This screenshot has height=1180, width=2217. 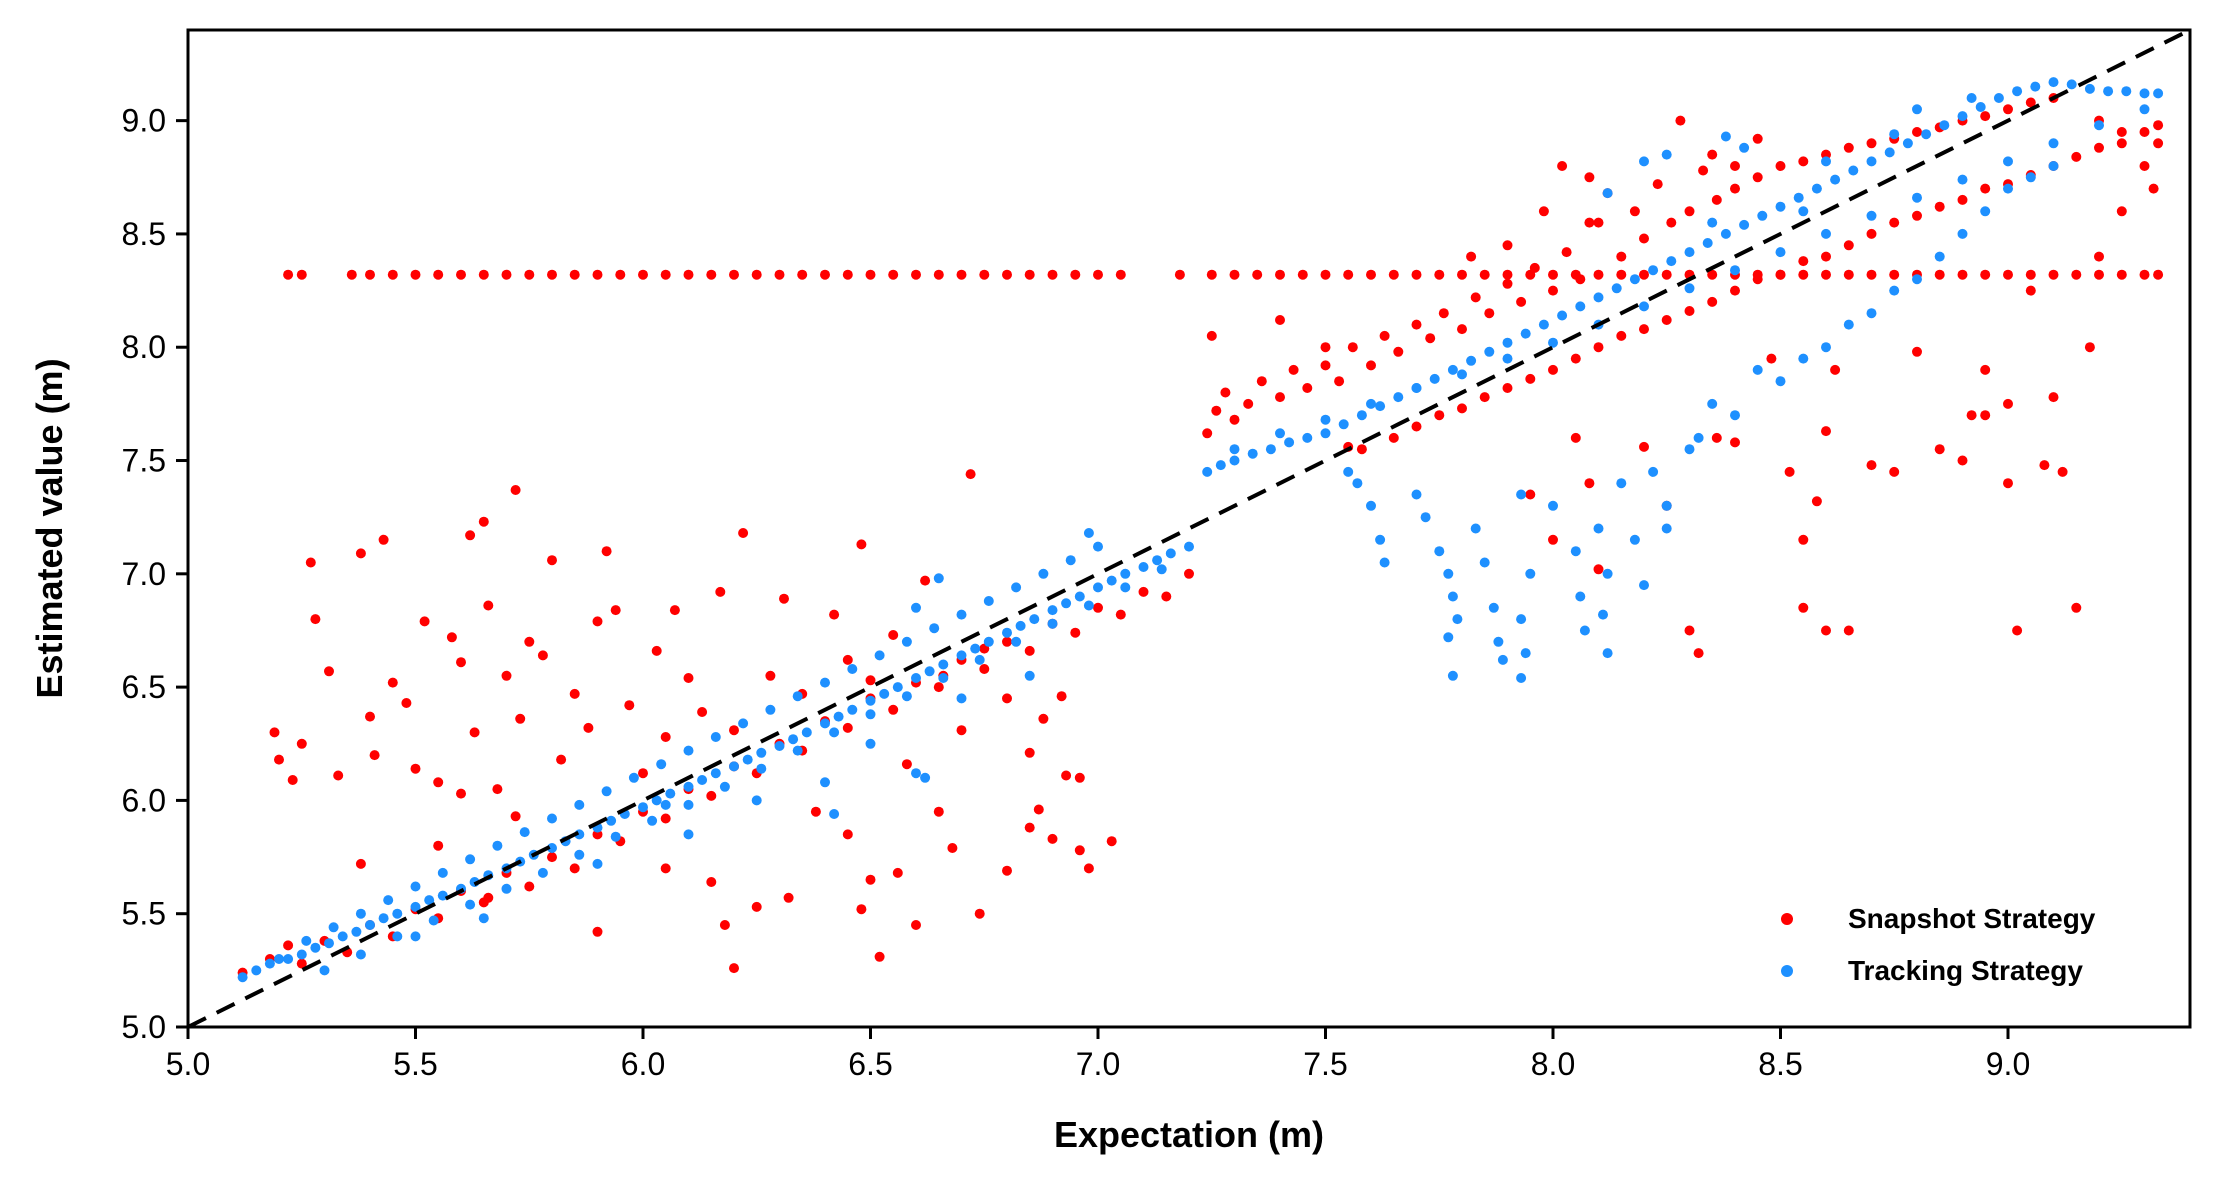 I want to click on y-tick-label: 5.5, so click(x=144, y=914).